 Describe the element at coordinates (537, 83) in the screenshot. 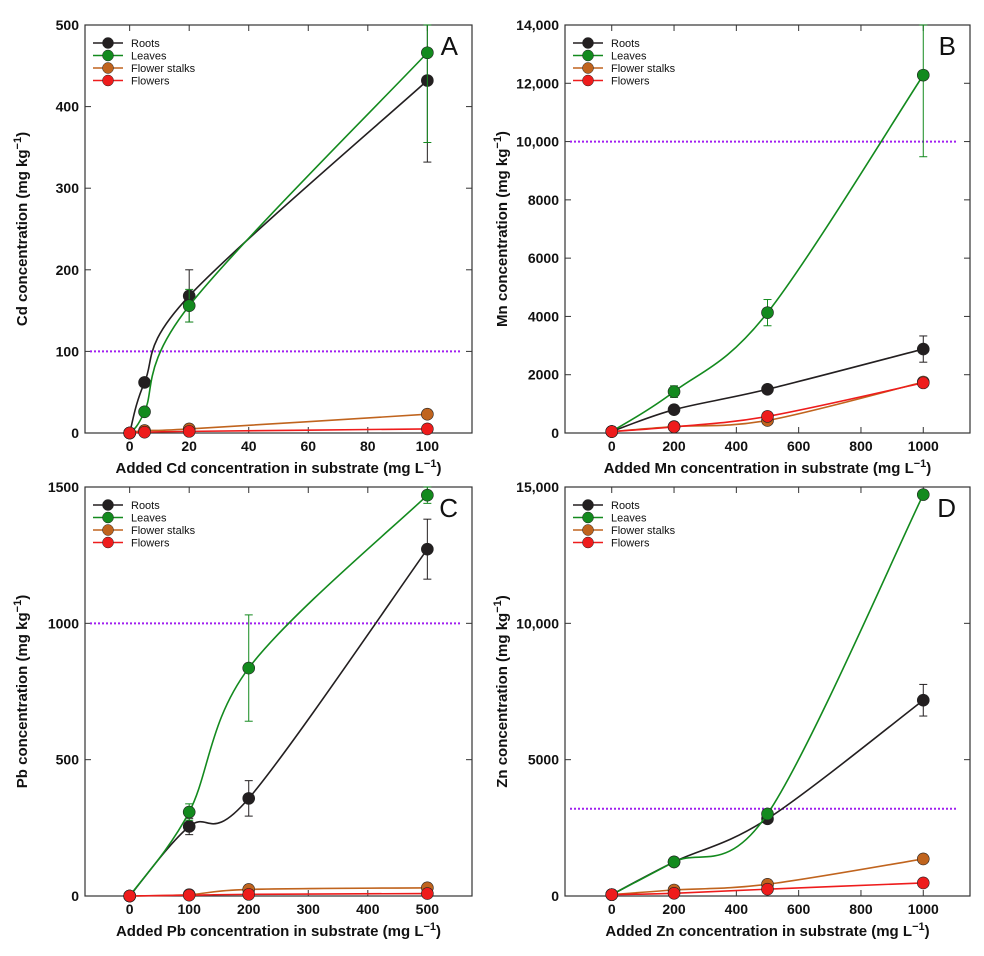

I see `y-tick-label: 12,000` at that location.